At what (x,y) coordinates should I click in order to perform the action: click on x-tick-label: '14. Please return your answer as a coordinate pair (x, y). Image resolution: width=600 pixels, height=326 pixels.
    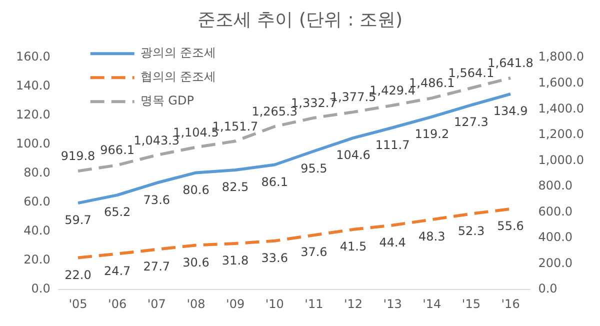
    Looking at the image, I should click on (432, 303).